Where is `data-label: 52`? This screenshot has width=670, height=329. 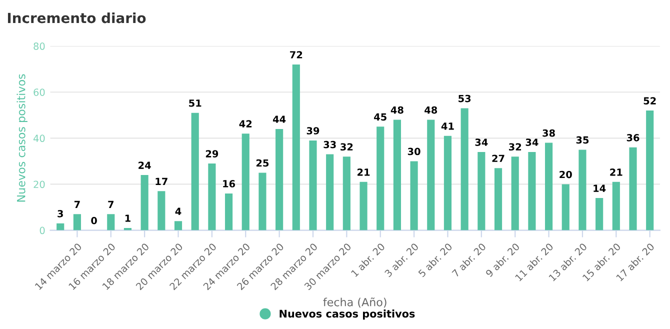 data-label: 52 is located at coordinates (650, 100).